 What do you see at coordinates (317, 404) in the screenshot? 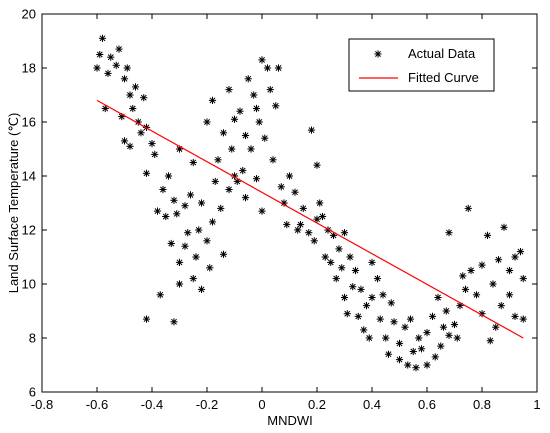
I see `x-tick-label: 0.2` at bounding box center [317, 404].